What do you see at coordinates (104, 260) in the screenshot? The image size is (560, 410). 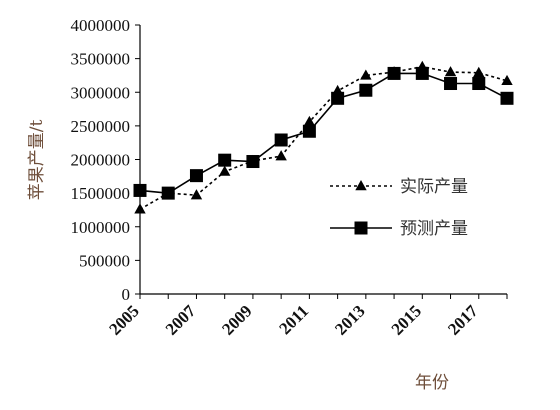 I see `y-tick-label: 500000` at bounding box center [104, 260].